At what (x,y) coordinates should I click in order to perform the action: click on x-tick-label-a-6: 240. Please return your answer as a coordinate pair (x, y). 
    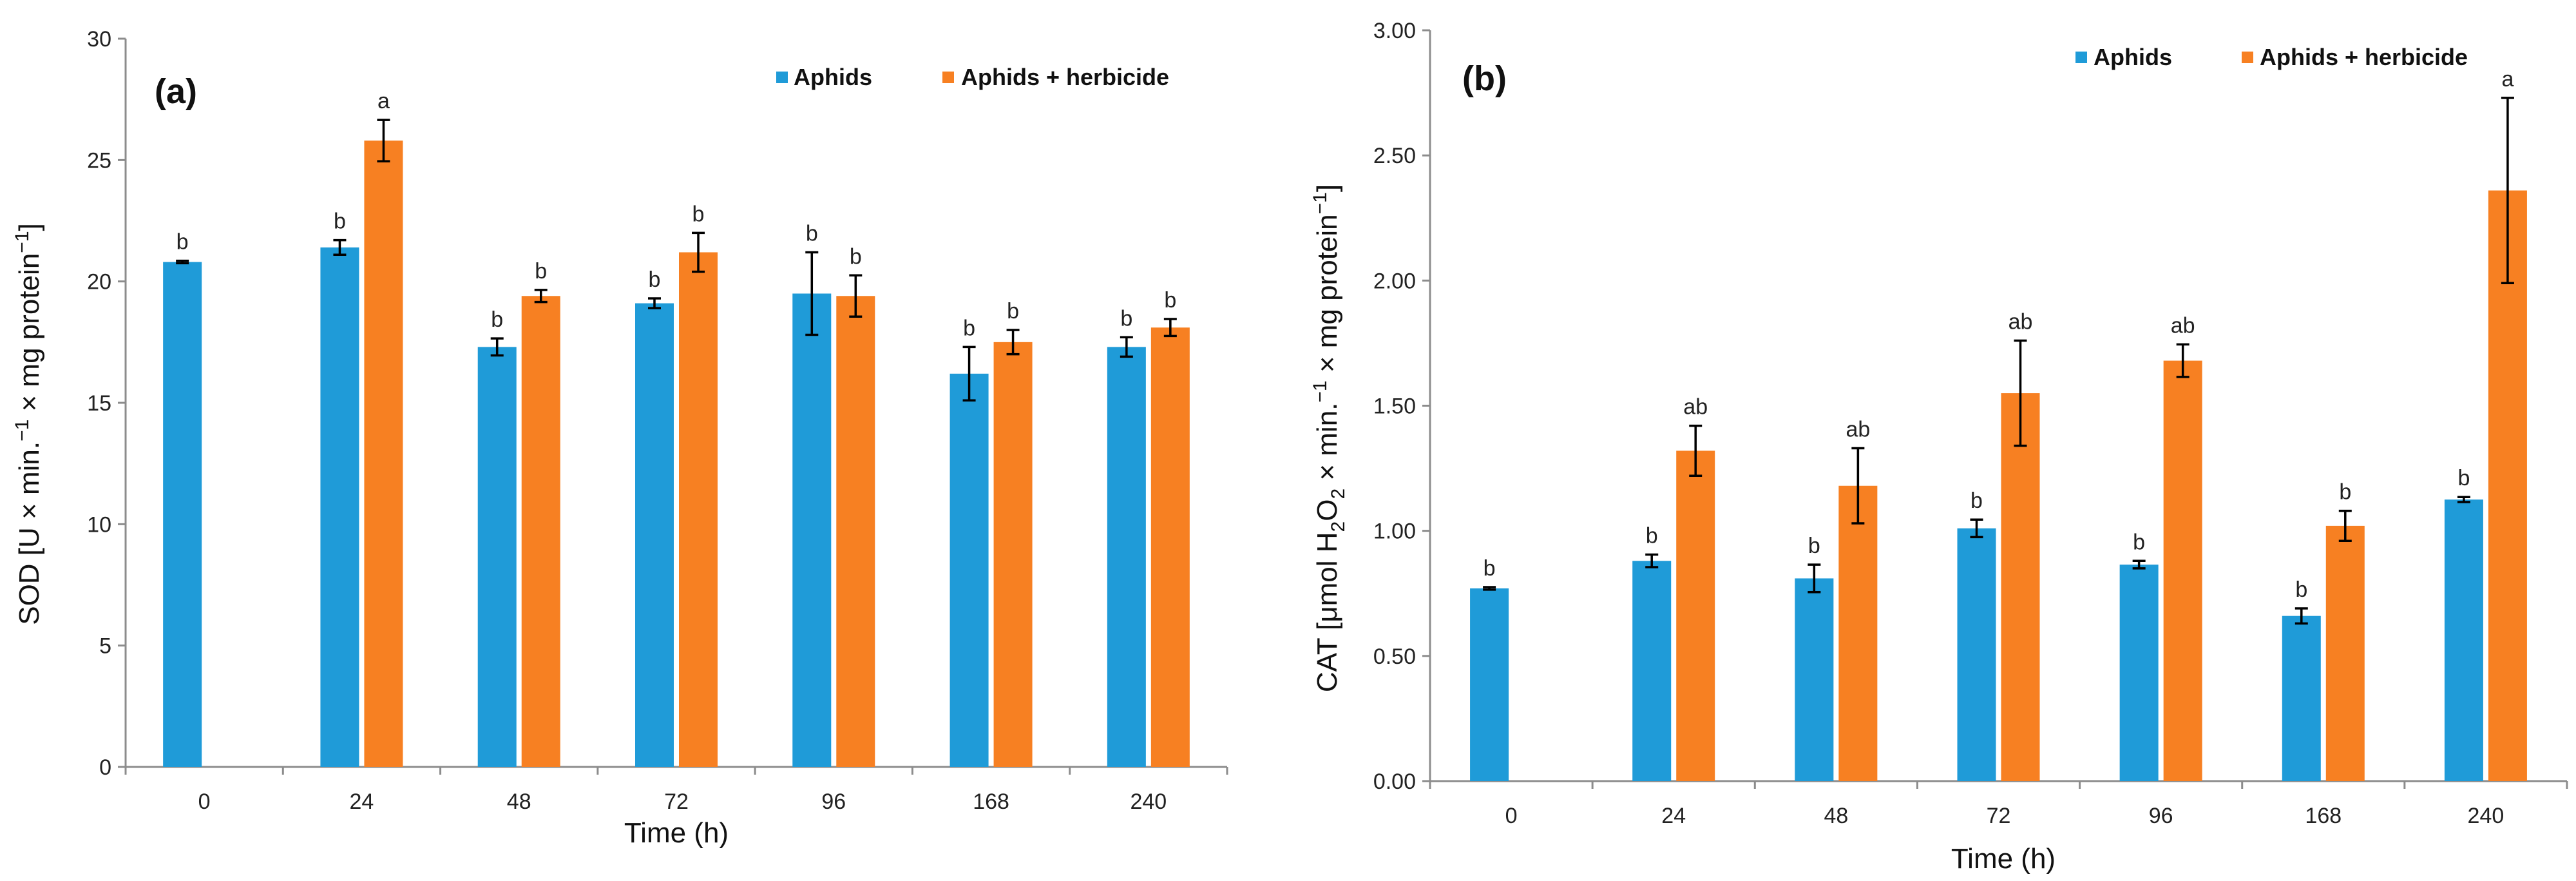
    Looking at the image, I should click on (1148, 801).